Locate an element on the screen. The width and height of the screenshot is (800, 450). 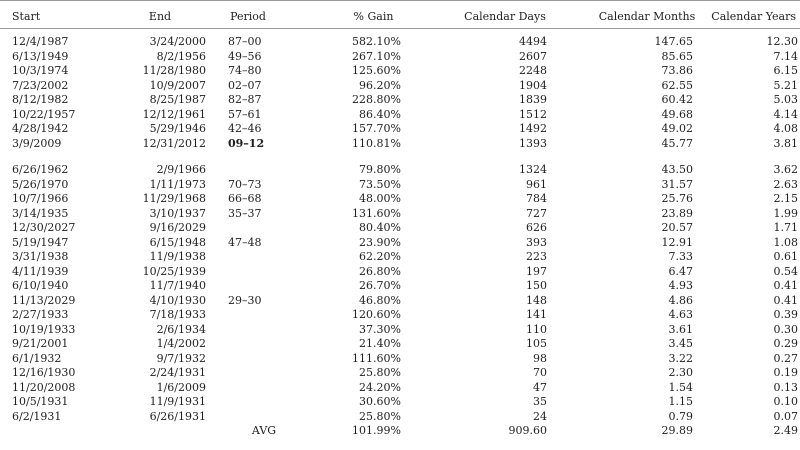
cell-end: 2/9/1966 is located at coordinates (181, 169).